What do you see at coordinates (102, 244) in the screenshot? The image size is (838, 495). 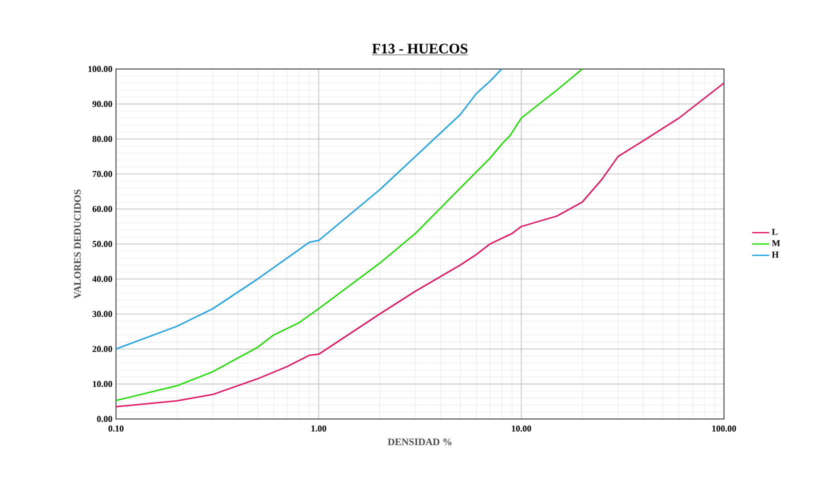 I see `y-tick-label: 50.00` at bounding box center [102, 244].